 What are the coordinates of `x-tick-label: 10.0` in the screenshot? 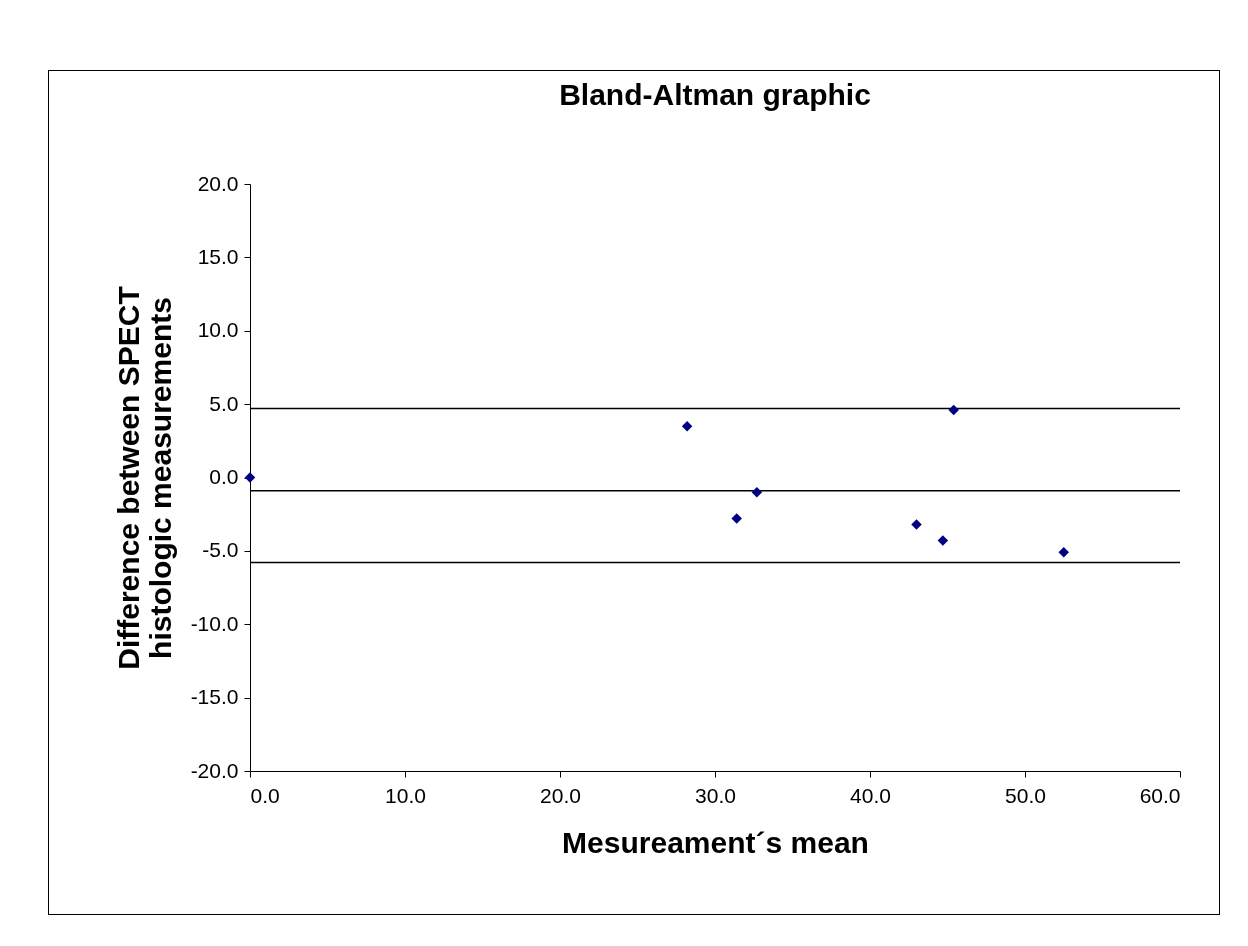 It's located at (405, 795).